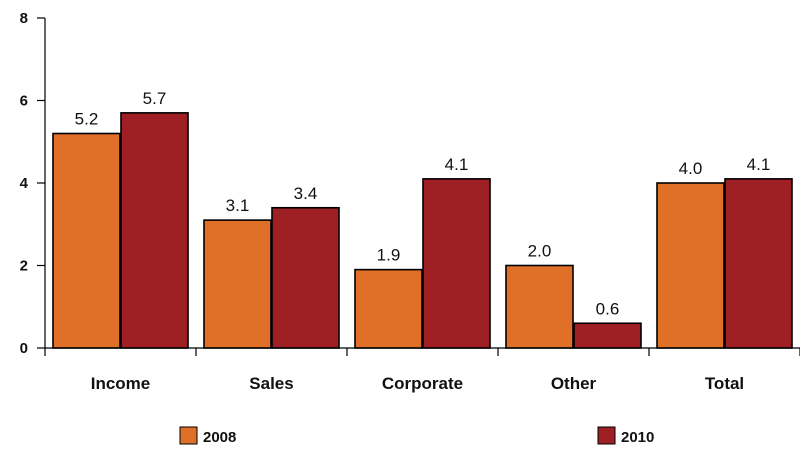  What do you see at coordinates (24, 183) in the screenshot?
I see `y-tick-label: 4` at bounding box center [24, 183].